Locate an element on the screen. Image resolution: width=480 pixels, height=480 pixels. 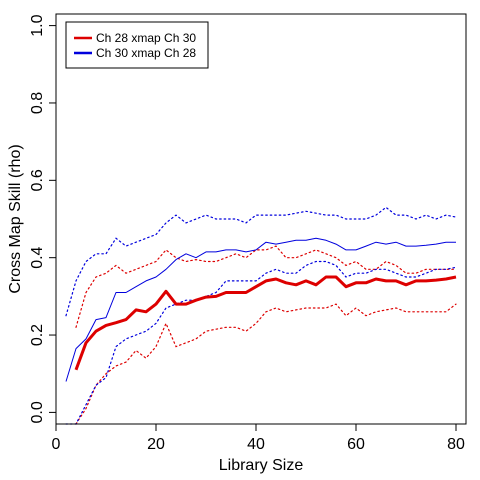
y-tick-label: 0.6 is located at coordinates (37, 180).